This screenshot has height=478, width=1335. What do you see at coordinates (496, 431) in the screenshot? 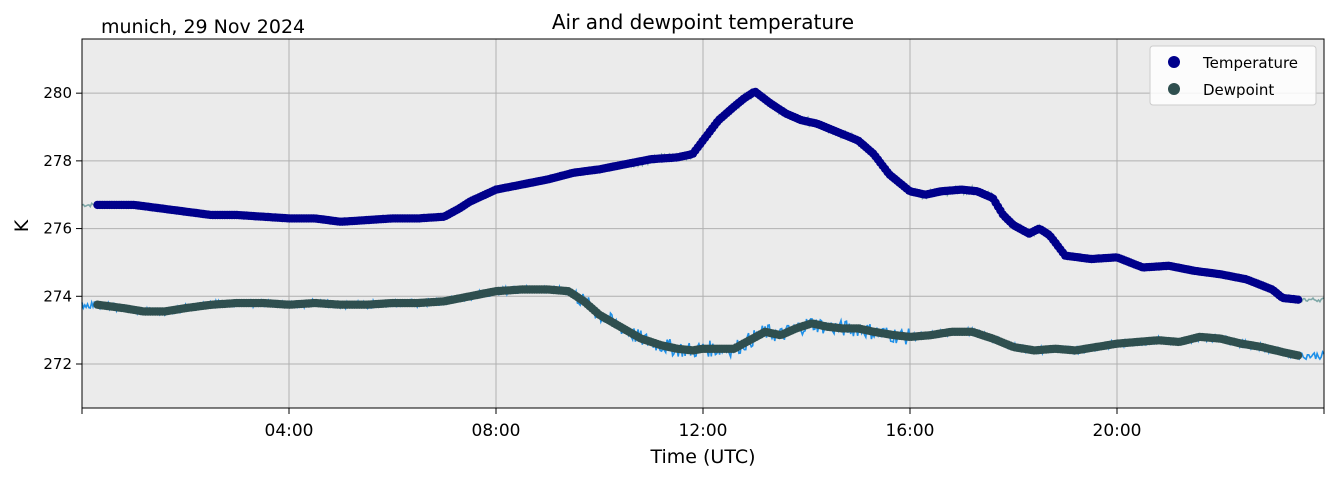
I see `x-tick-label: 08:00` at bounding box center [496, 431].